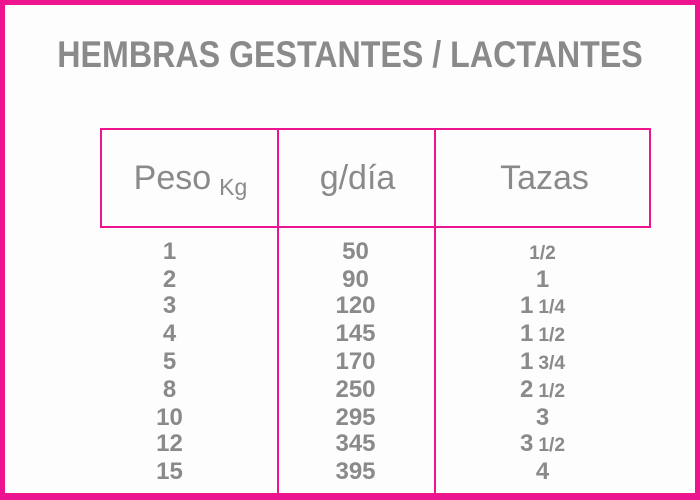 Image resolution: width=700 pixels, height=500 pixels. I want to click on tazas-cell: 1 3/4, so click(542, 363).